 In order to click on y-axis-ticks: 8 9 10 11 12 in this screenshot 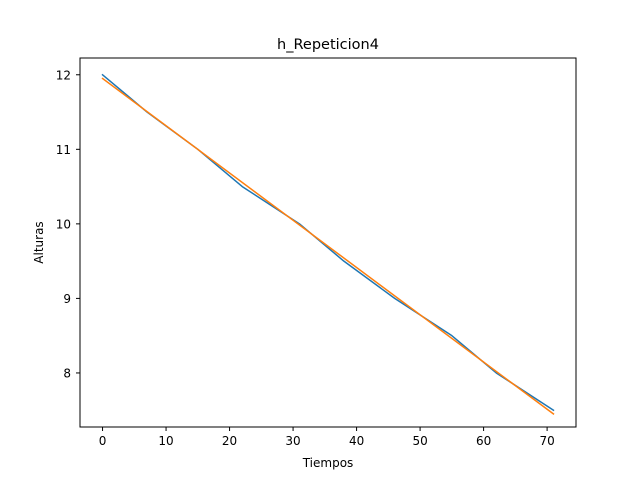, I will do `click(68, 224)`.